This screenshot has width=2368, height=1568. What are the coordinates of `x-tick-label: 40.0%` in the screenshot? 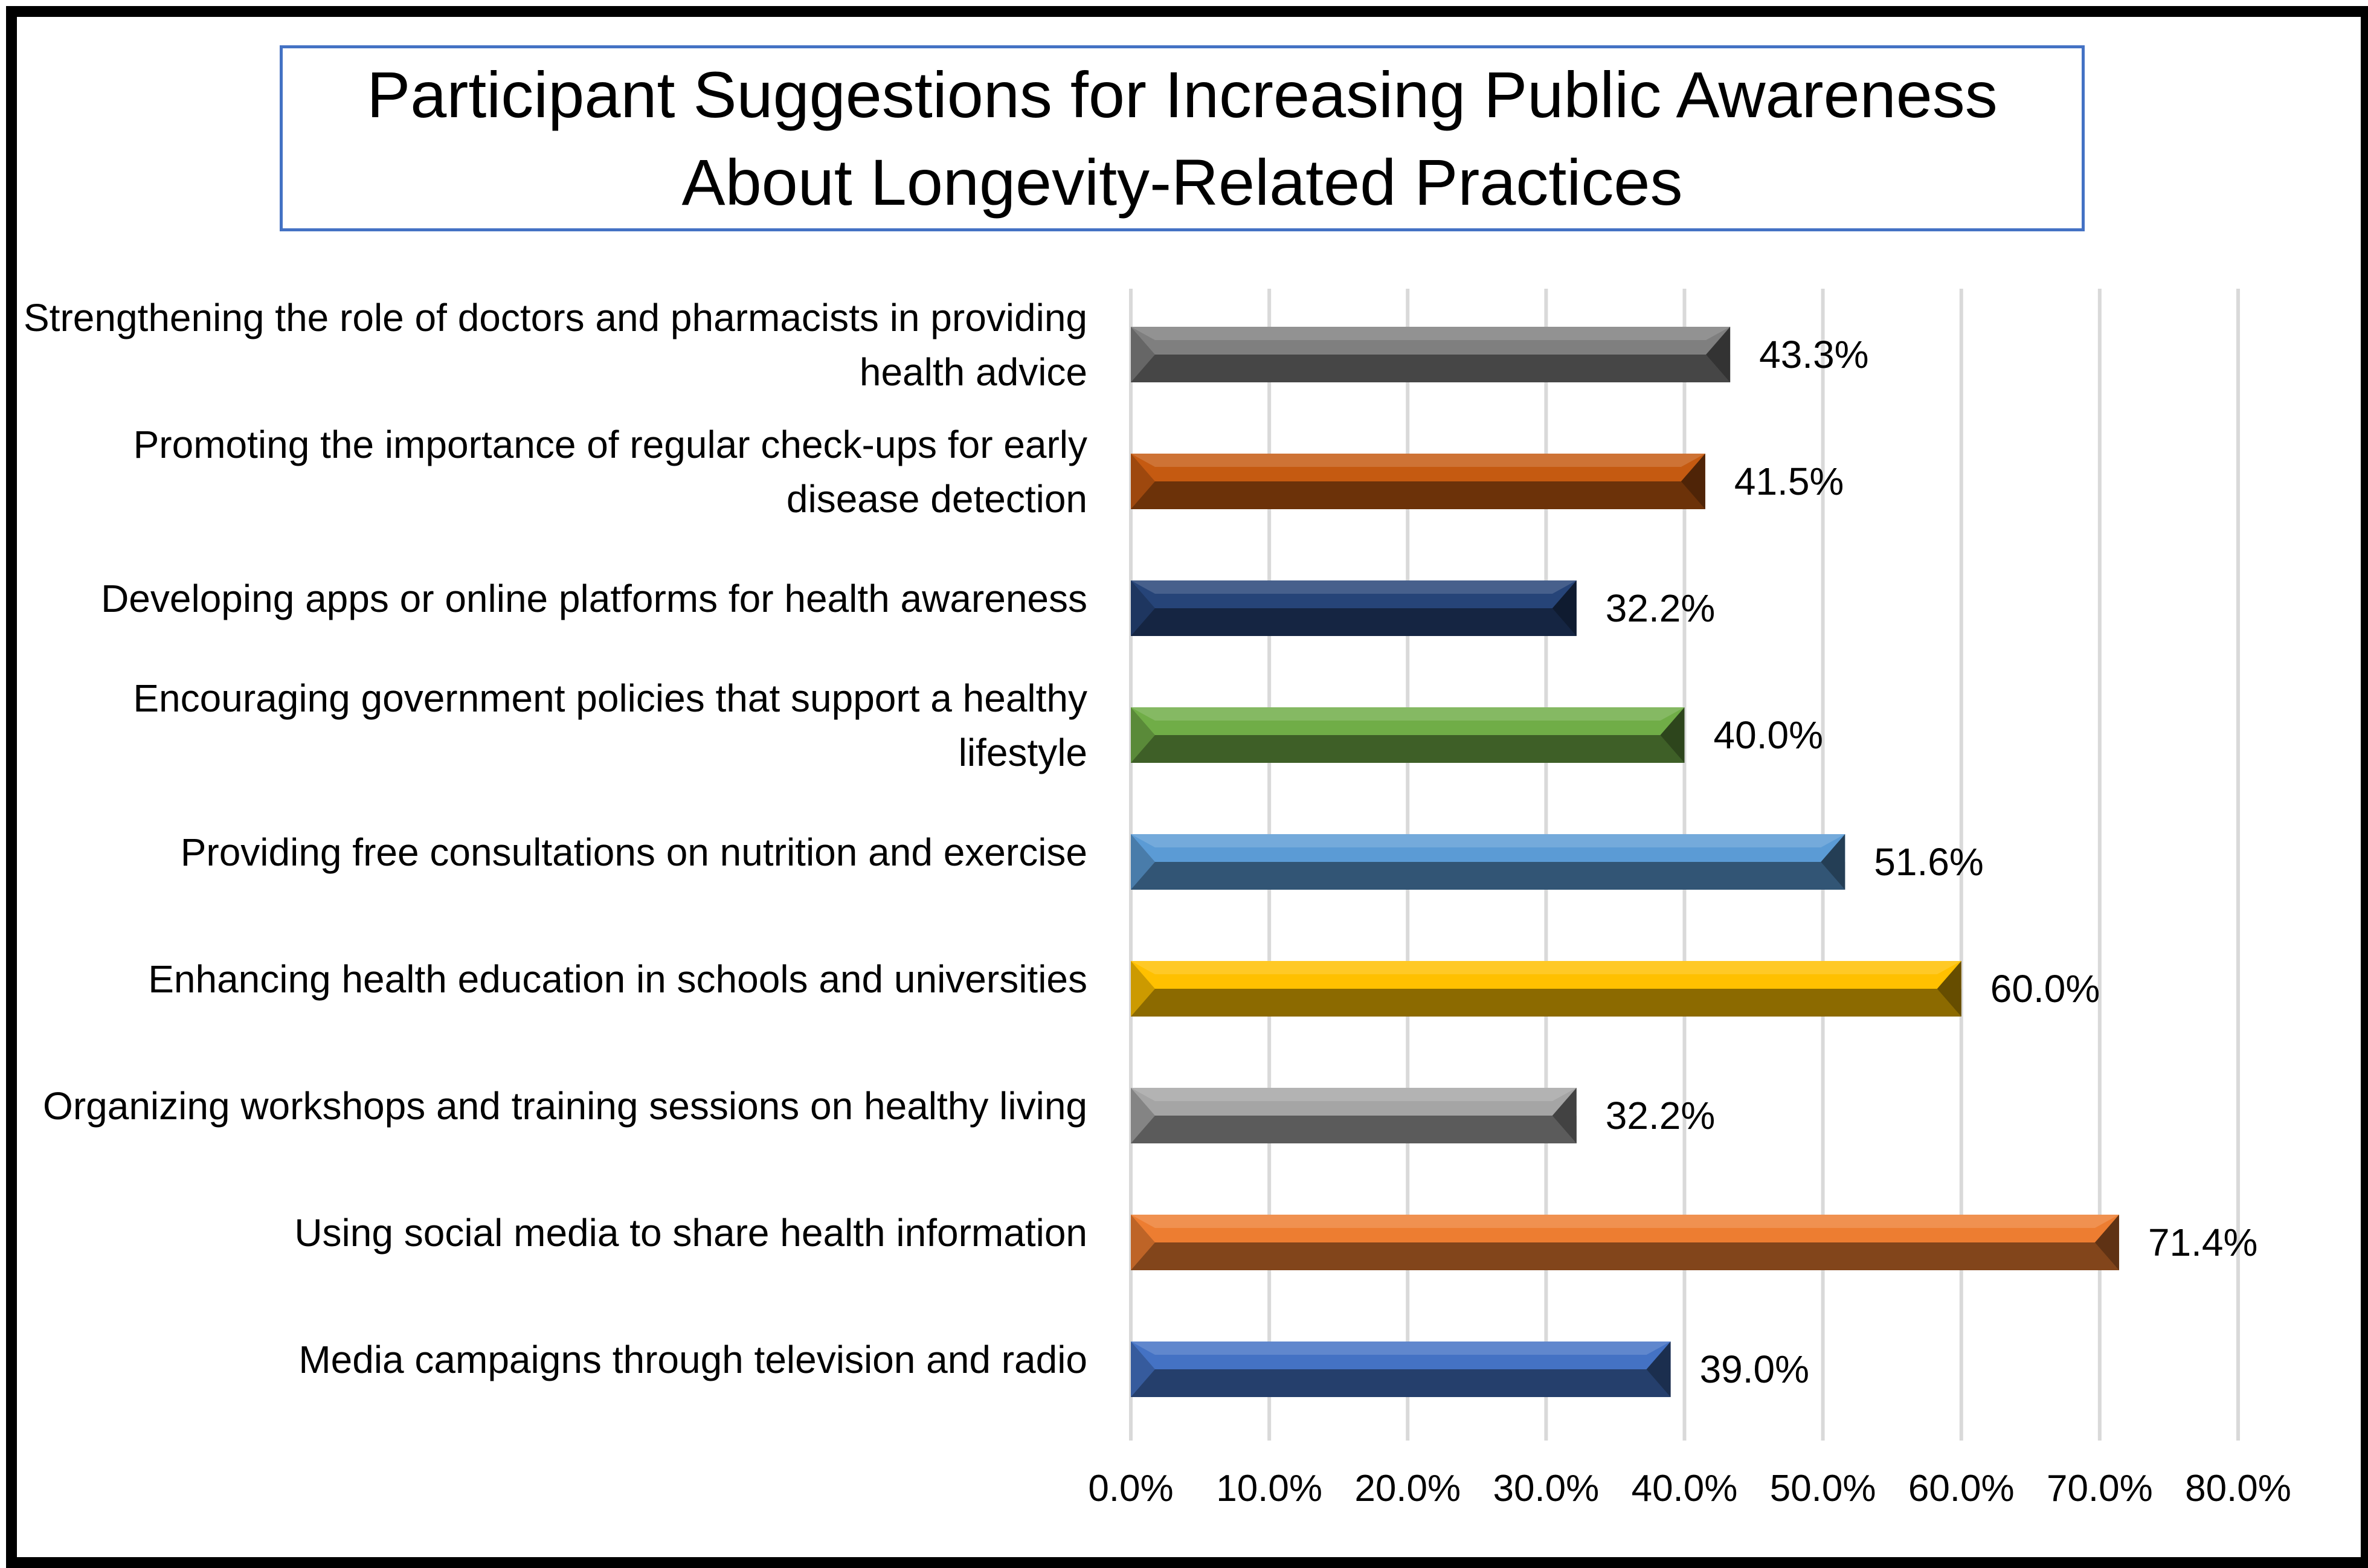 It's located at (1685, 1488).